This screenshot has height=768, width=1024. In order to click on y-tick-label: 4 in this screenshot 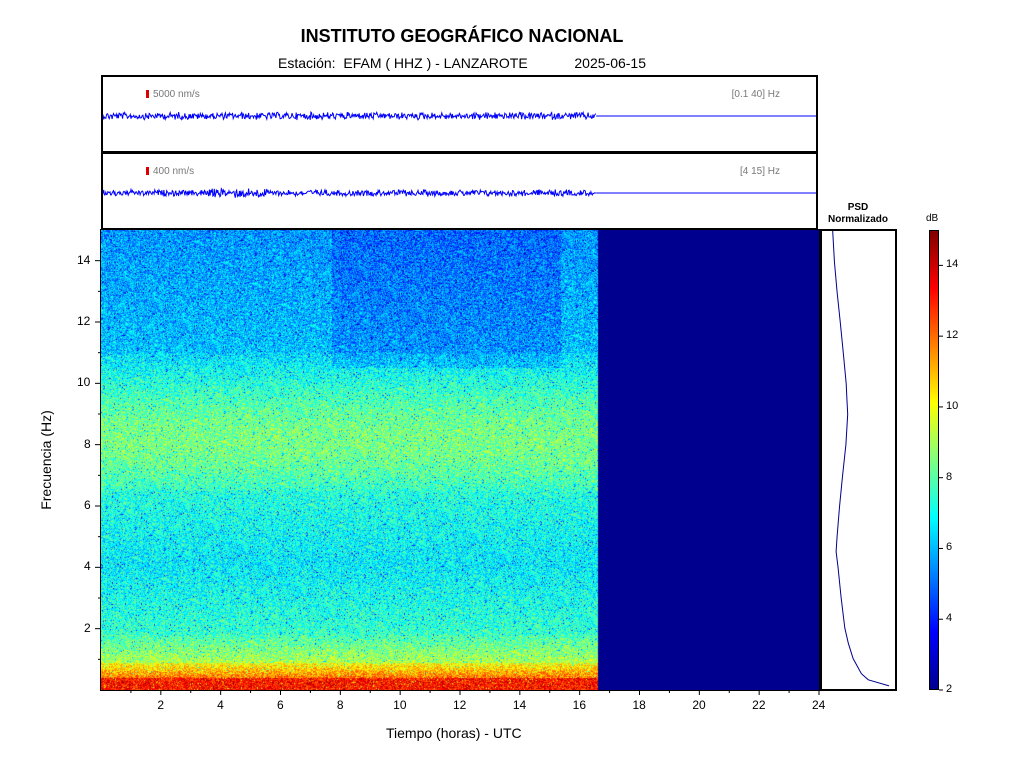, I will do `click(87, 566)`.